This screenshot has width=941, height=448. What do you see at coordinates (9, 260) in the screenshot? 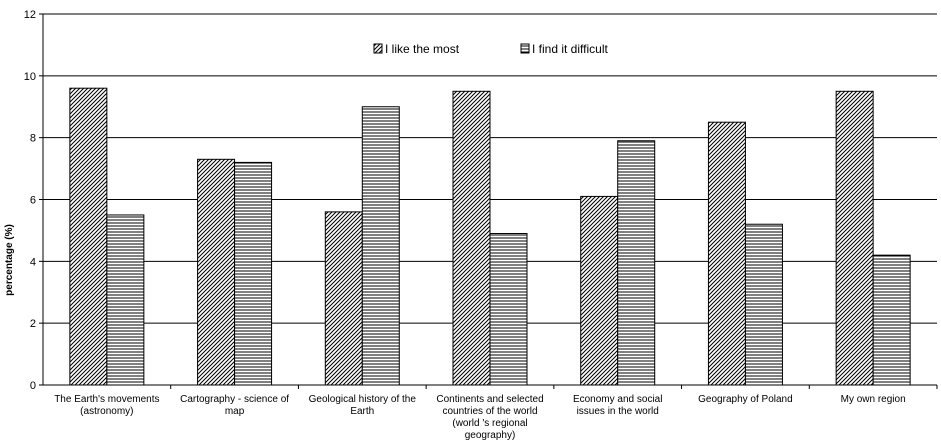
I see `y-axis-title: percentage (%)` at bounding box center [9, 260].